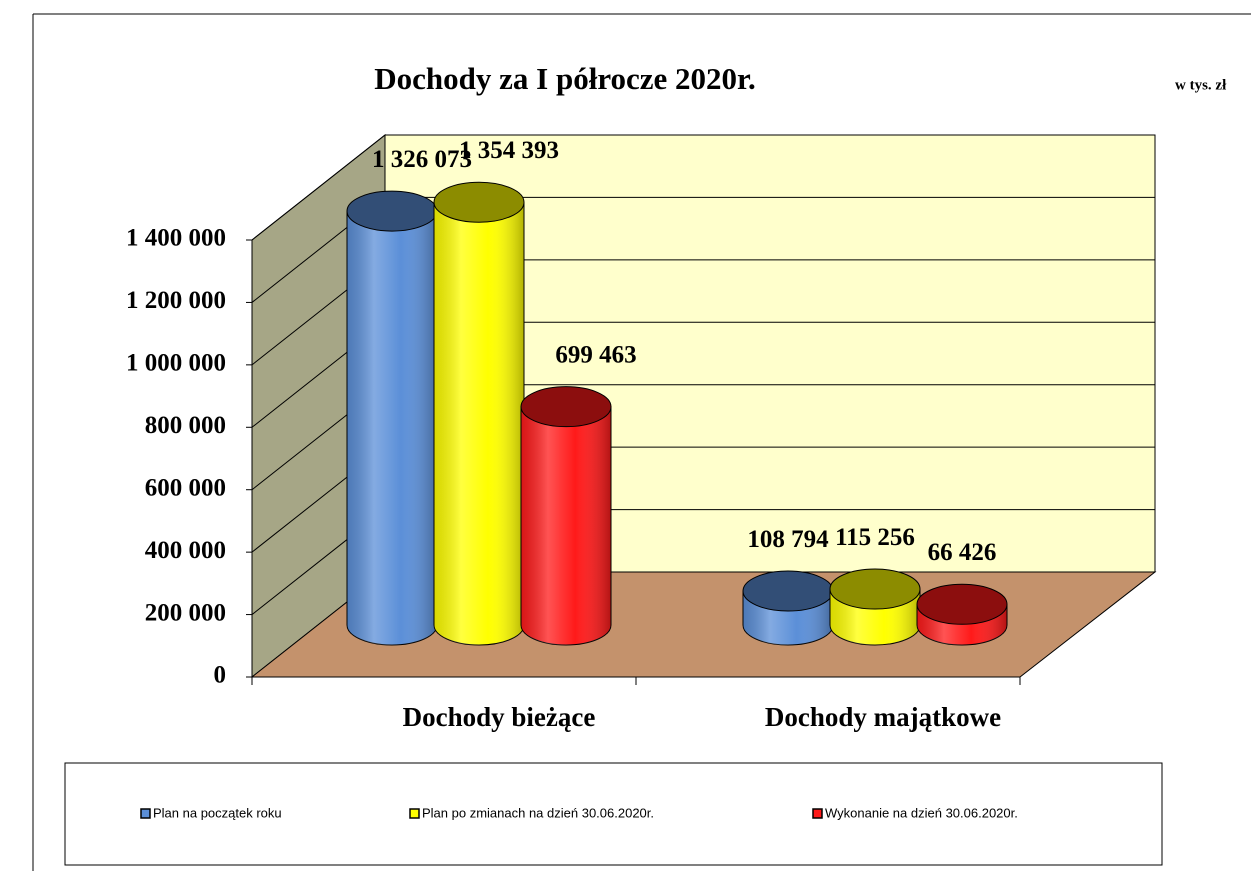 This screenshot has width=1251, height=871. I want to click on value-label: 108 794, so click(788, 539).